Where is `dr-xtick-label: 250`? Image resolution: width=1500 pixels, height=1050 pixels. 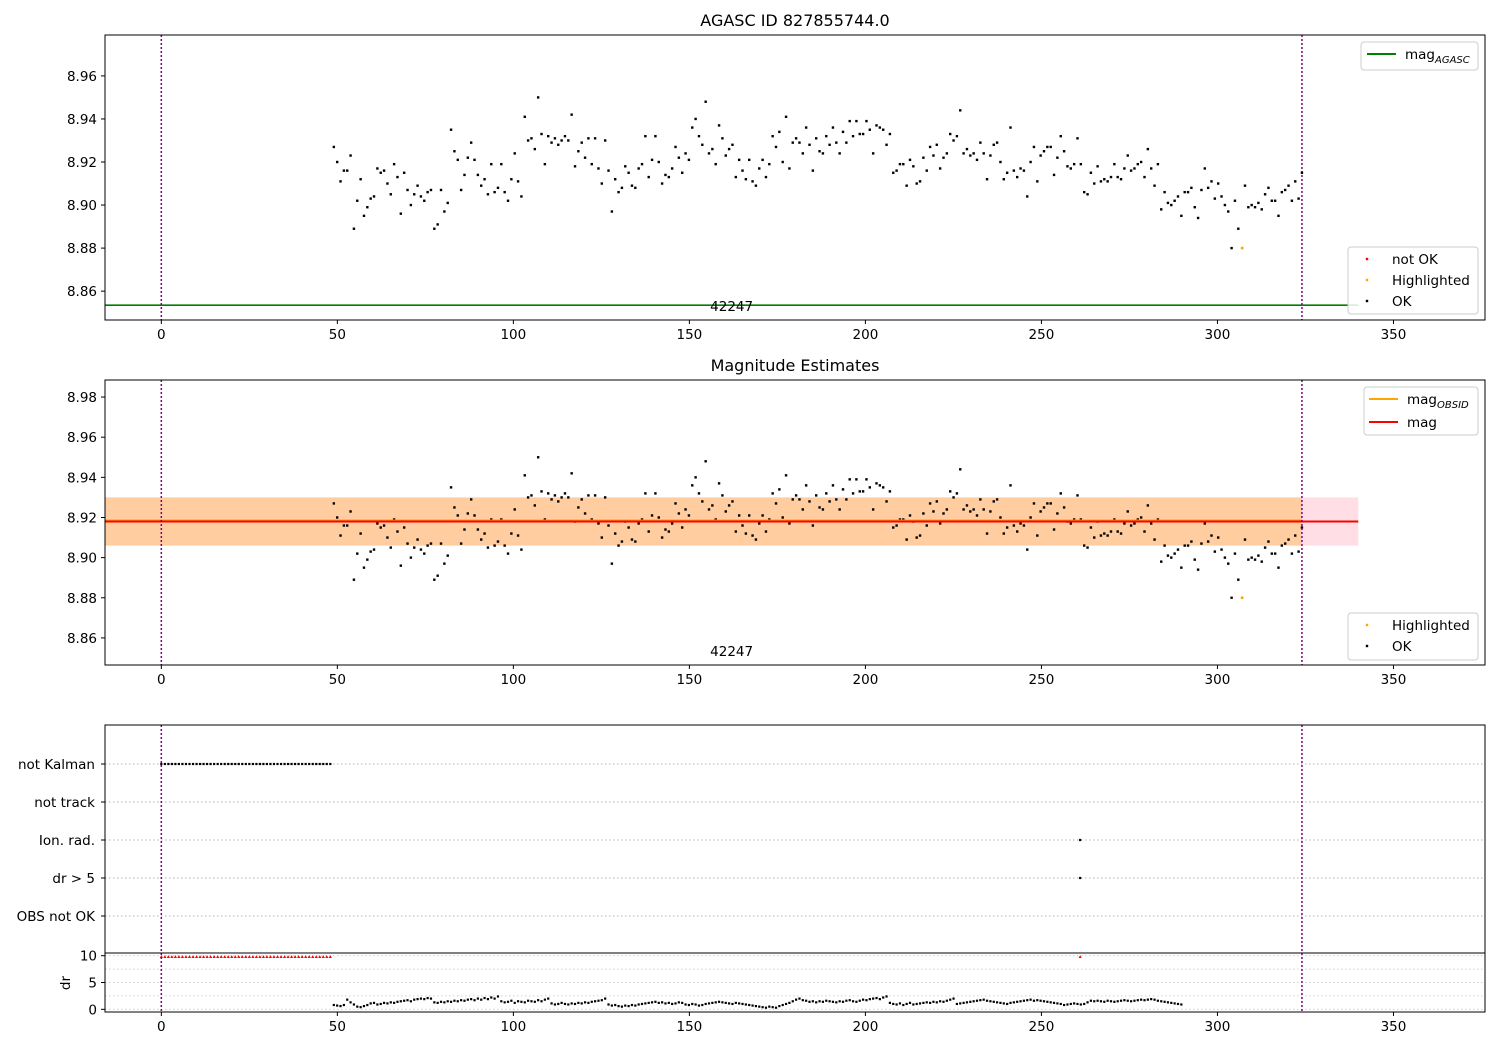 dr-xtick-label: 250 is located at coordinates (1042, 1027).